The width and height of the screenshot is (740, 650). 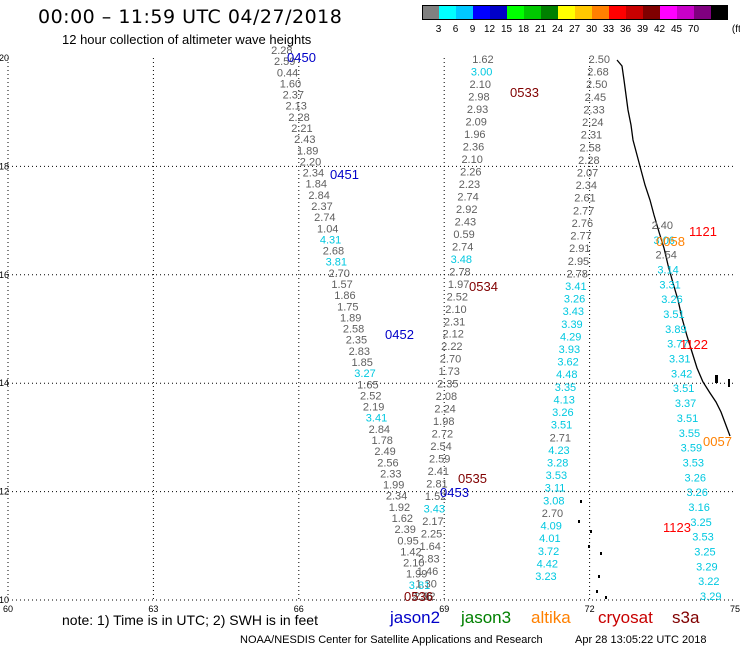 I want to click on scale-label: 70, so click(x=693, y=29).